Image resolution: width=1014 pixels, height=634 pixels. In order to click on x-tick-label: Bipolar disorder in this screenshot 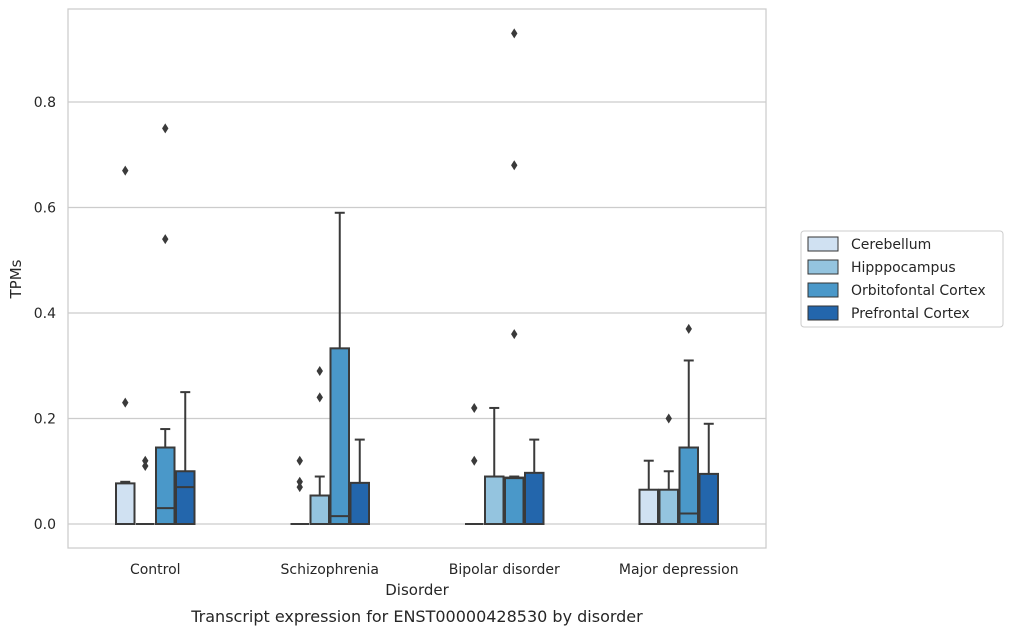, I will do `click(504, 570)`.